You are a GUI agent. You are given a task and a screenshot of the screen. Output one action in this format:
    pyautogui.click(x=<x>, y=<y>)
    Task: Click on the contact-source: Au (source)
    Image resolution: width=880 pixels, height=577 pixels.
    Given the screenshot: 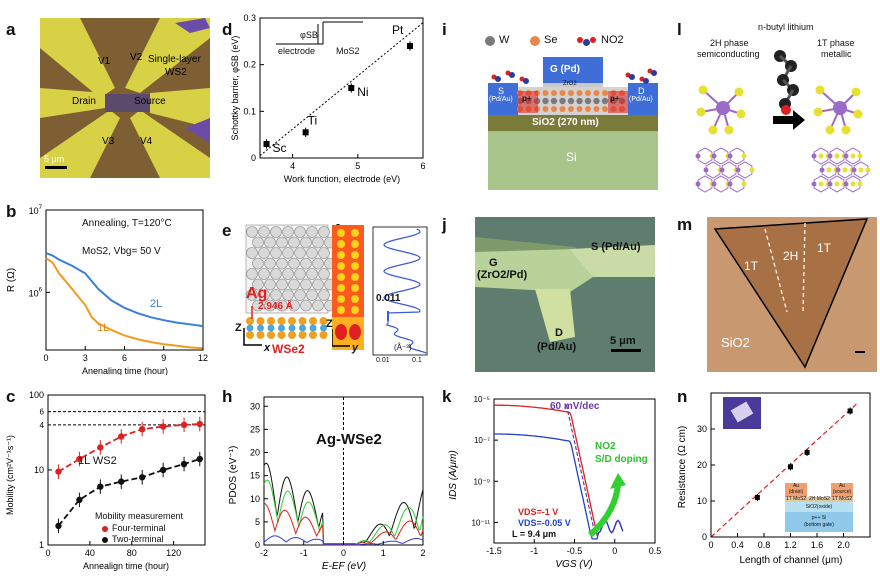 What is the action you would take?
    pyautogui.click(x=842, y=490)
    